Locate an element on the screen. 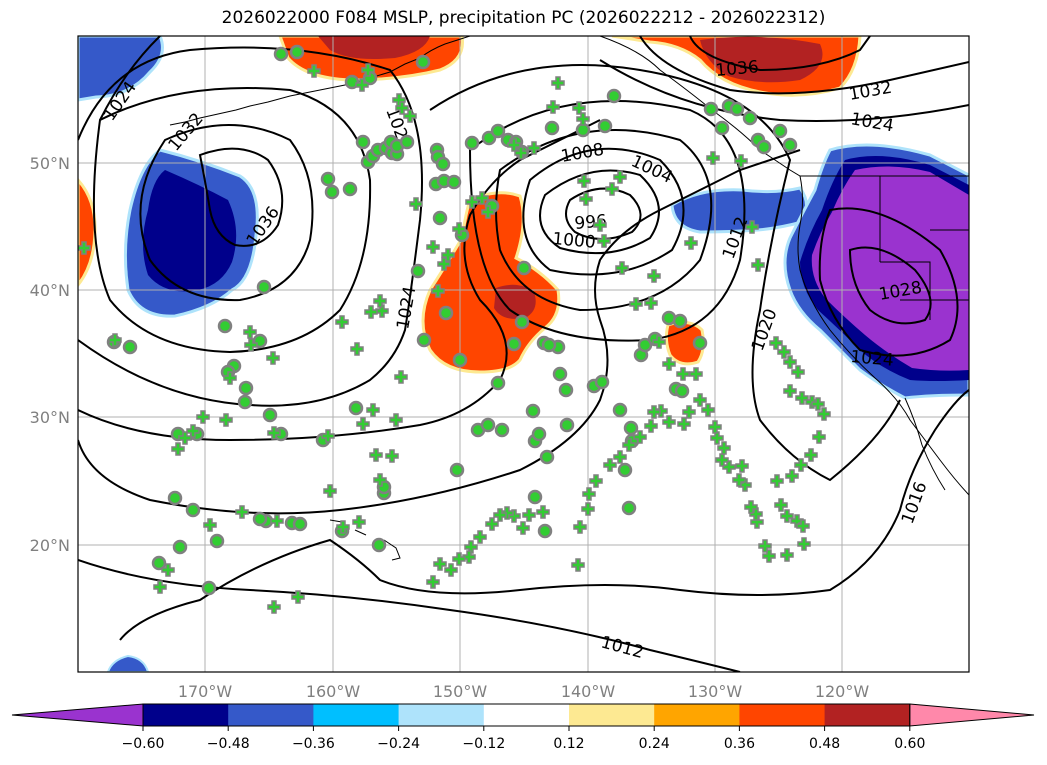  lat-label: 20°N is located at coordinates (50, 545).